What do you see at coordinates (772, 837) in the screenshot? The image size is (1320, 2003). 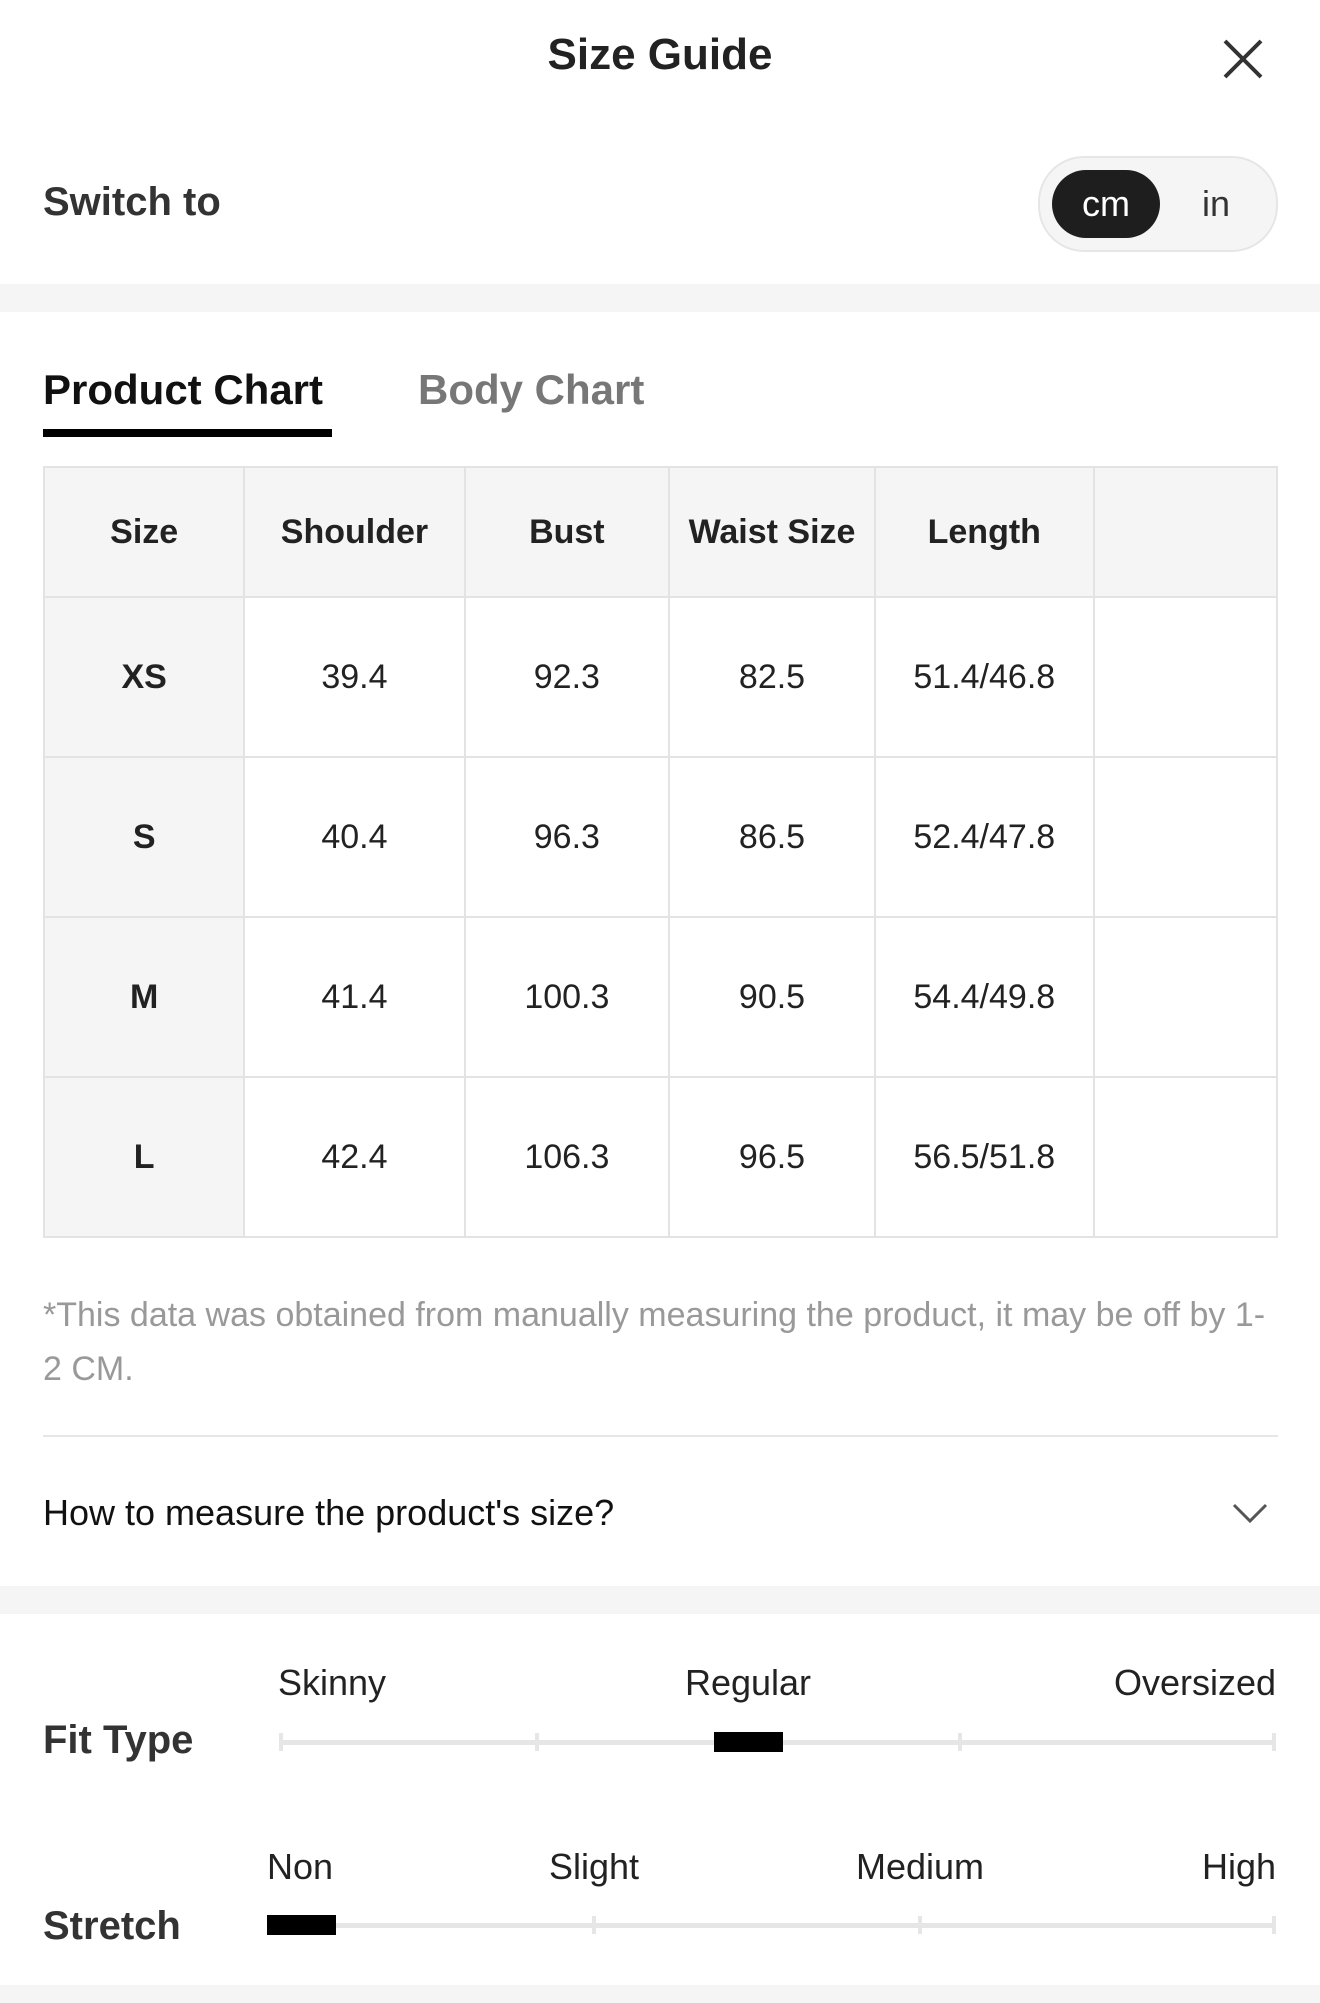 I see `cell: 86.5` at bounding box center [772, 837].